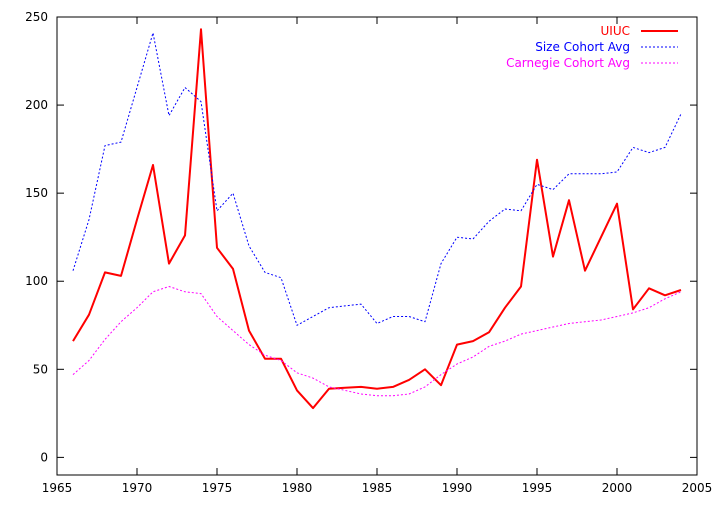 The width and height of the screenshot is (720, 509). What do you see at coordinates (36, 105) in the screenshot?
I see `y-tick-label: 200` at bounding box center [36, 105].